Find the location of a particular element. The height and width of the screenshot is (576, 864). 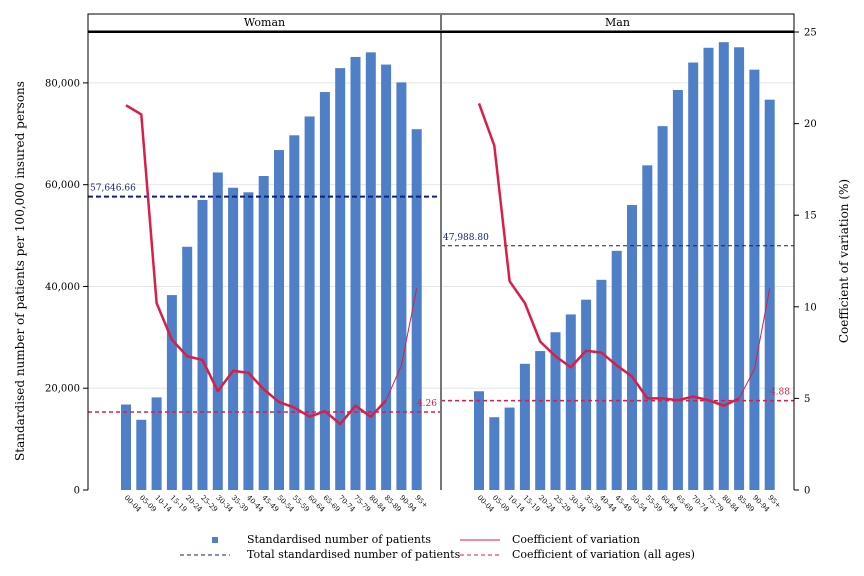

total-reference-label: 57,646.66 is located at coordinates (113, 189).